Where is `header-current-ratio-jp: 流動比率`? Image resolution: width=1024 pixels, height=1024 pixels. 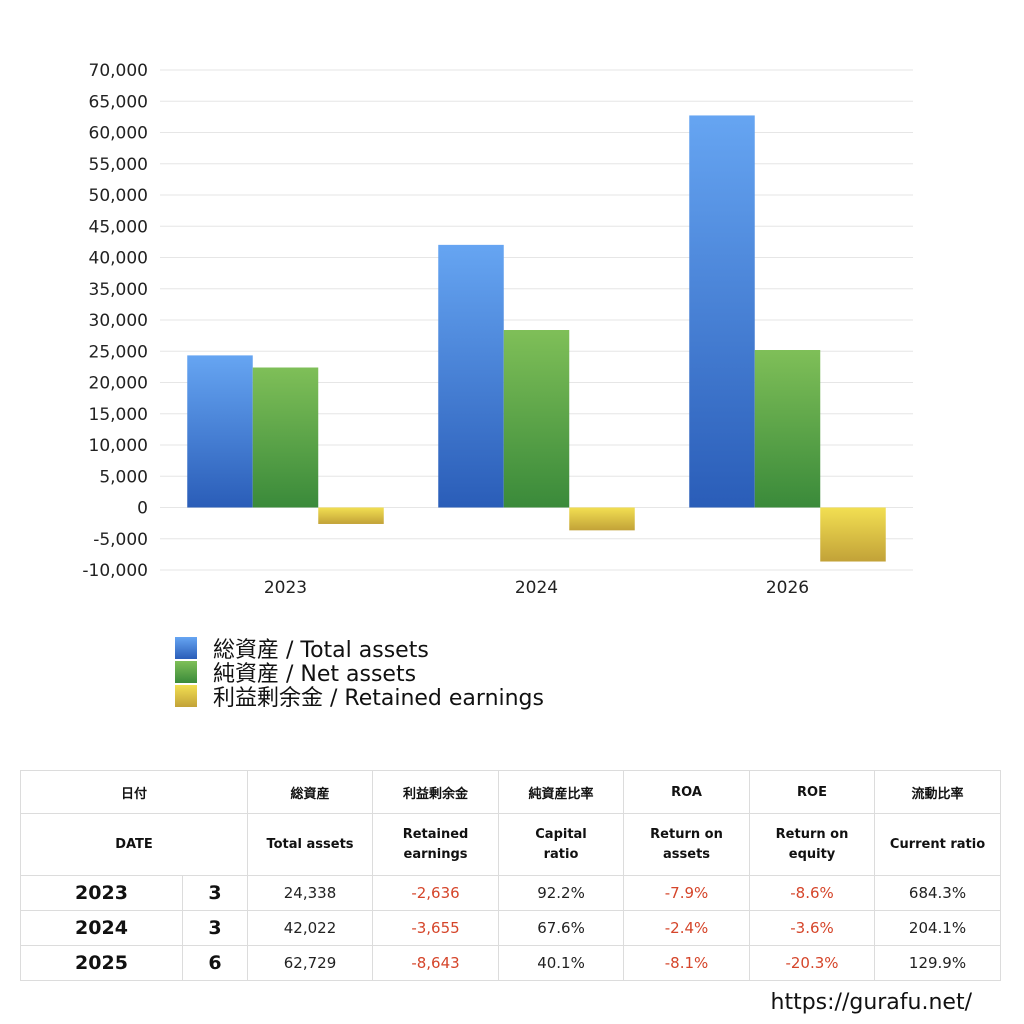 header-current-ratio-jp: 流動比率 is located at coordinates (938, 792).